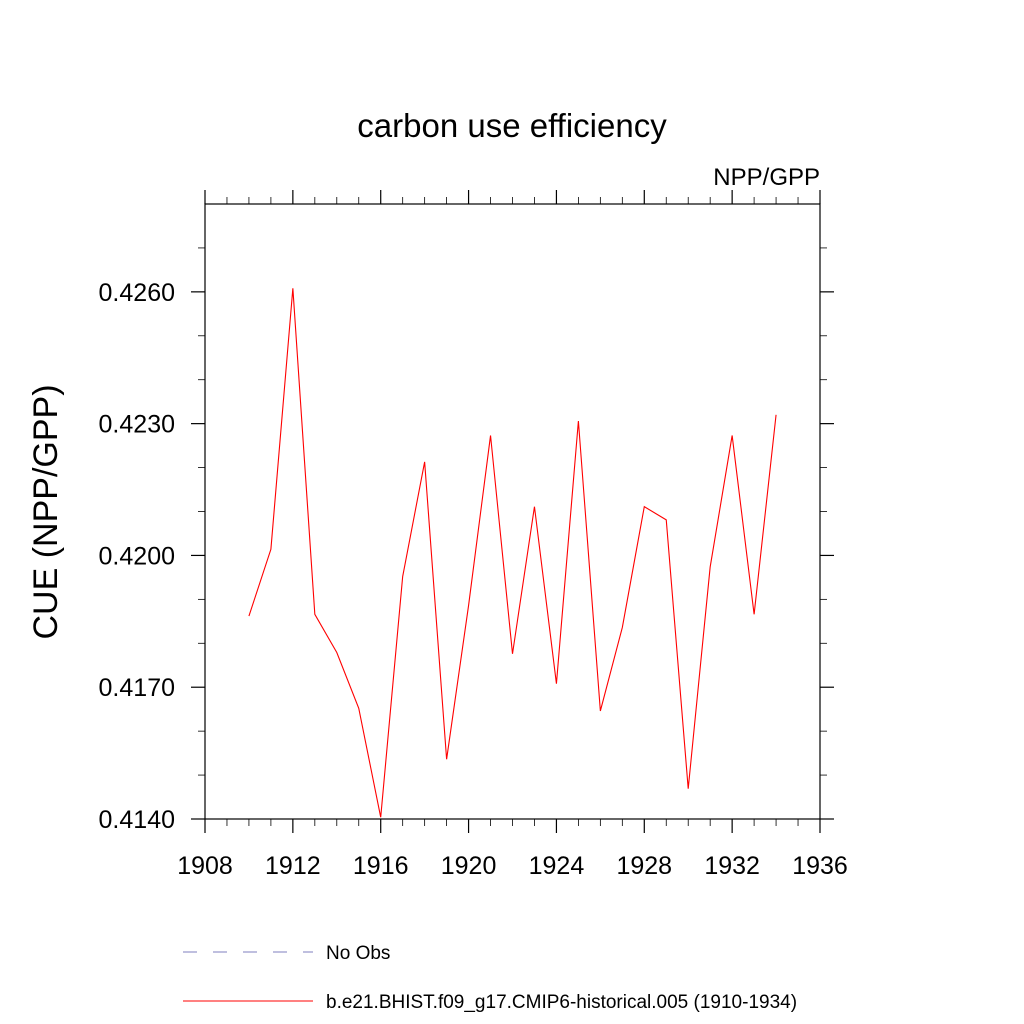 This screenshot has height=1024, width=1024. What do you see at coordinates (137, 293) in the screenshot?
I see `y-tick-label: 0.4260` at bounding box center [137, 293].